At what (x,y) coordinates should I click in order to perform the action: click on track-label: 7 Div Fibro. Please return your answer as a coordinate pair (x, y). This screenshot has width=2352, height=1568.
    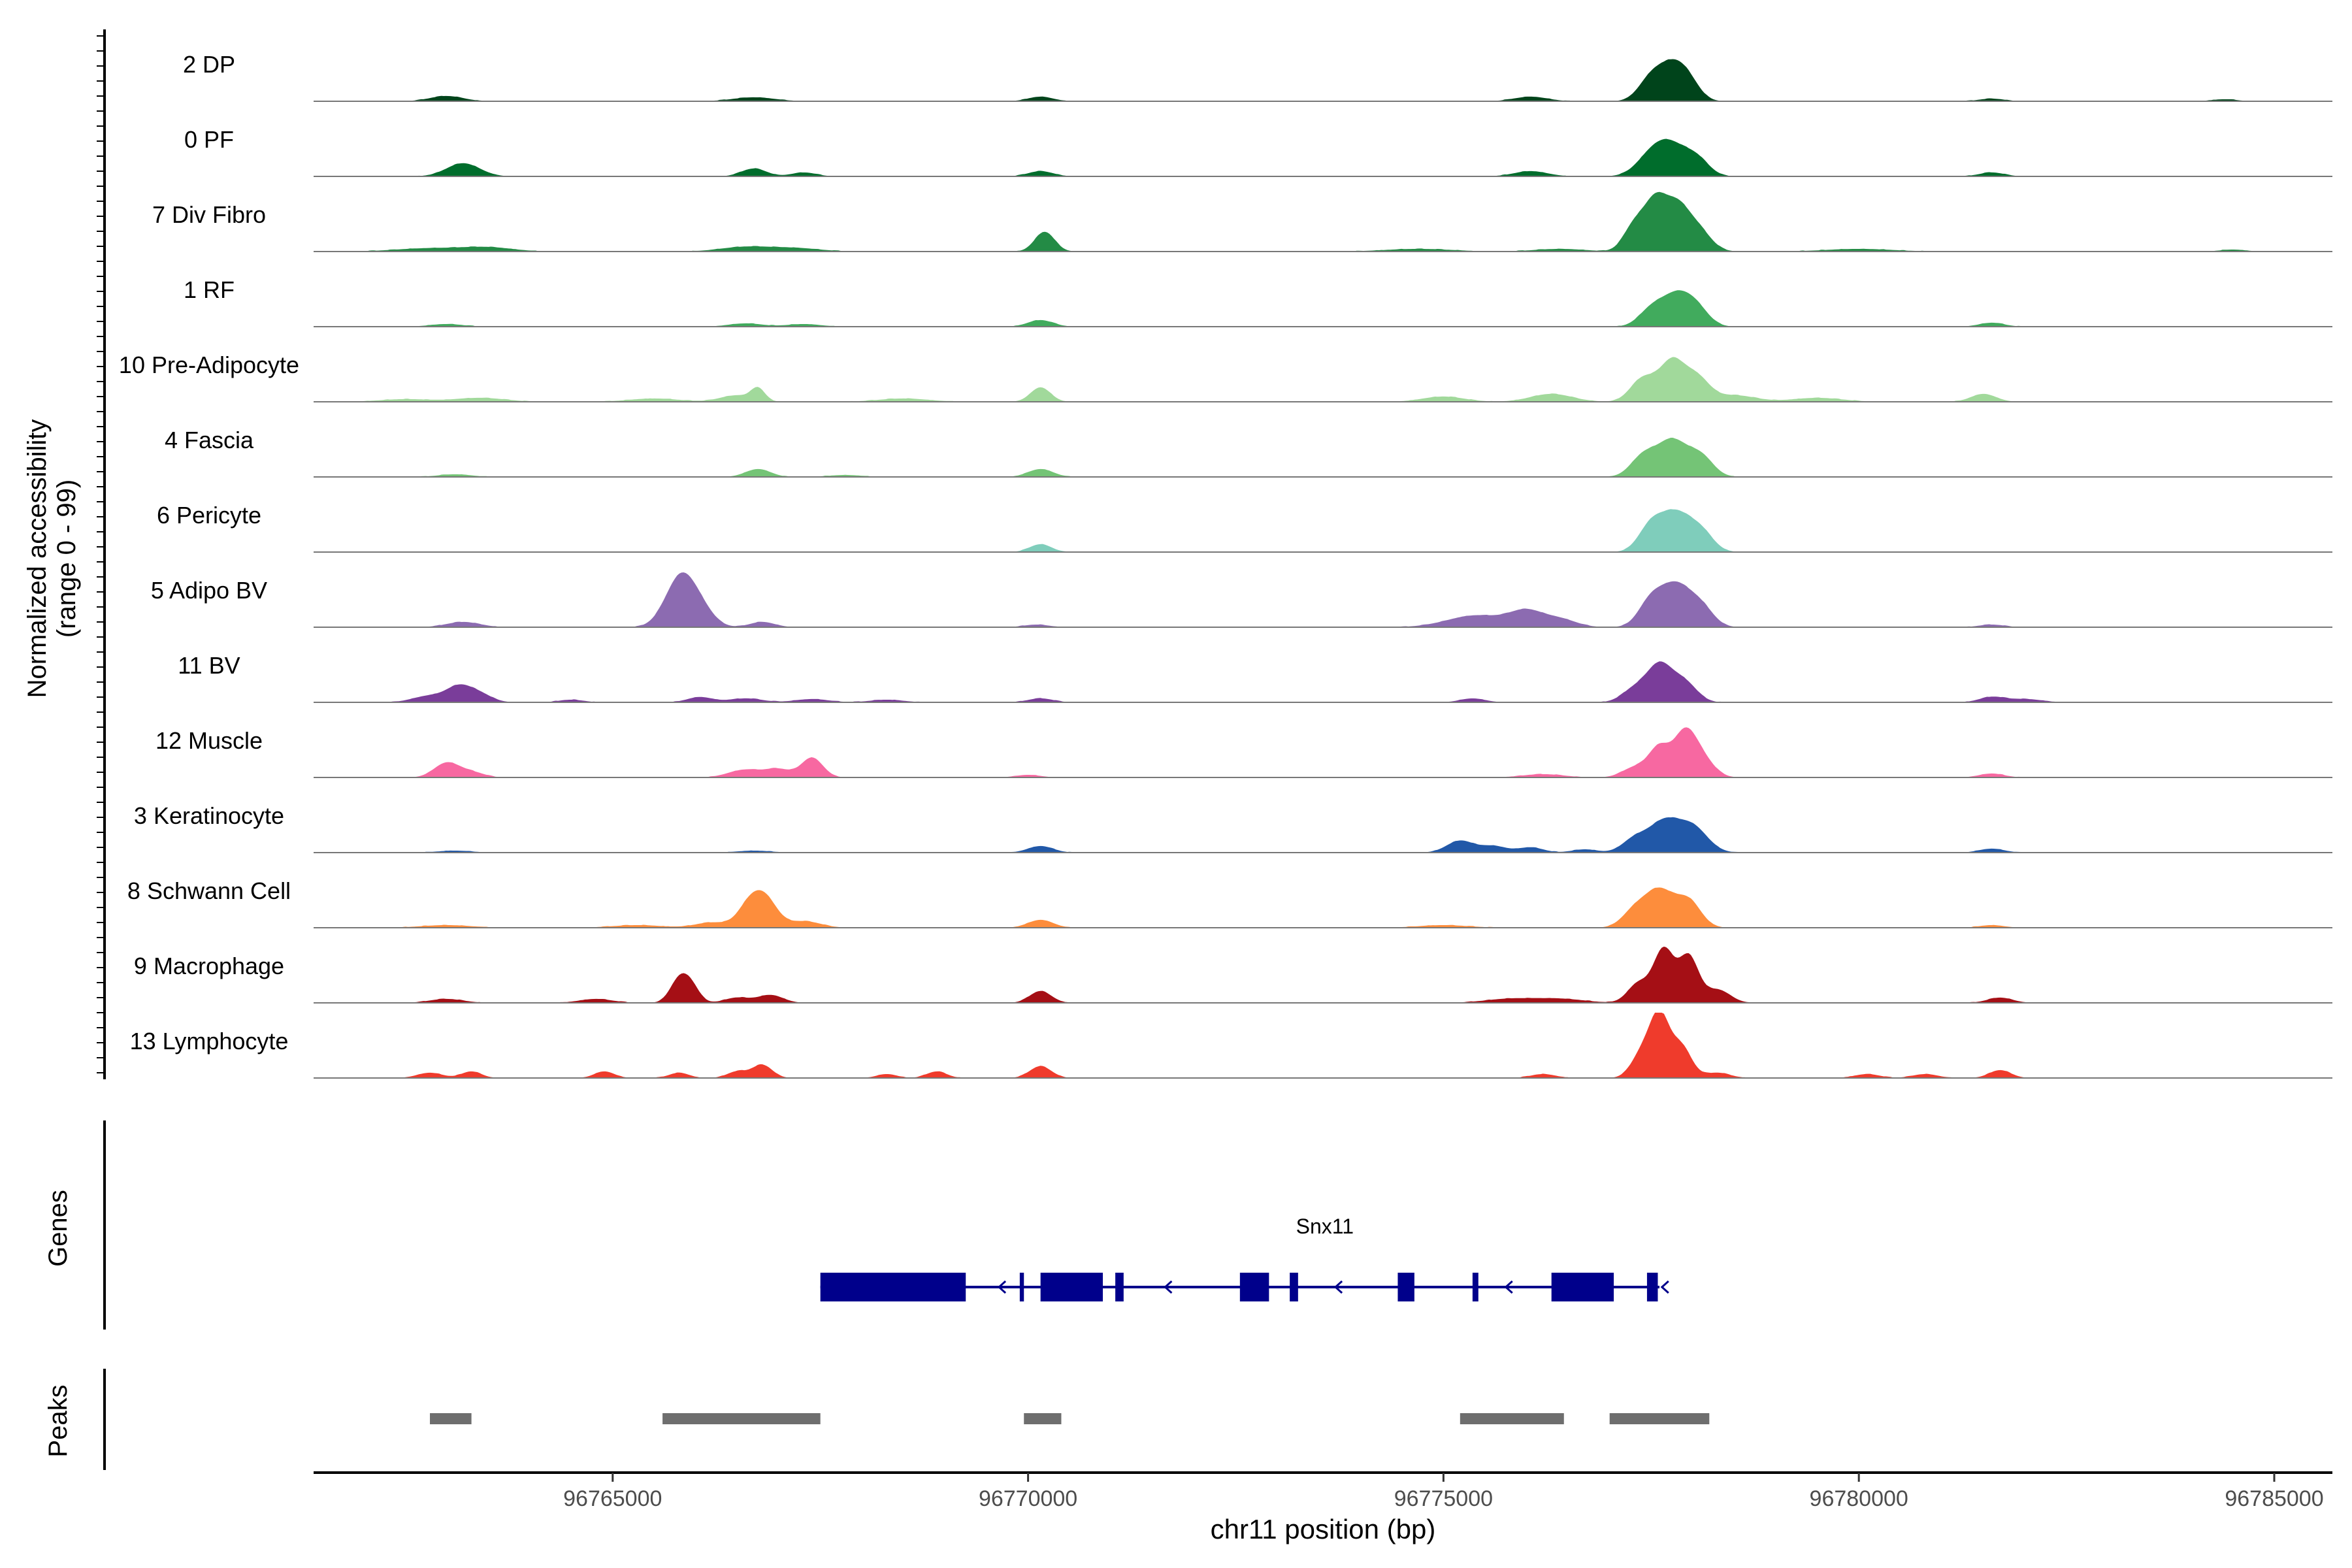
    Looking at the image, I should click on (209, 214).